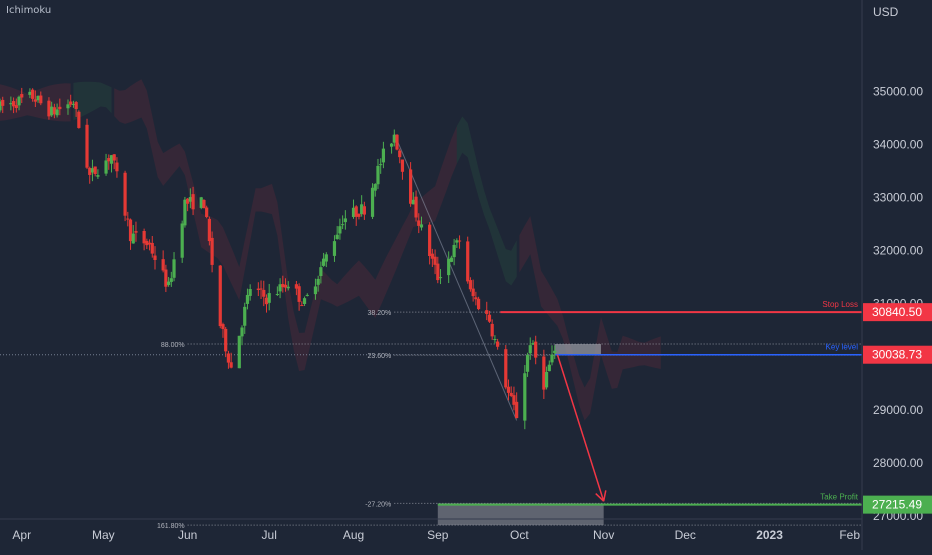 The width and height of the screenshot is (932, 555). I want to click on target-zone, so click(520, 514).